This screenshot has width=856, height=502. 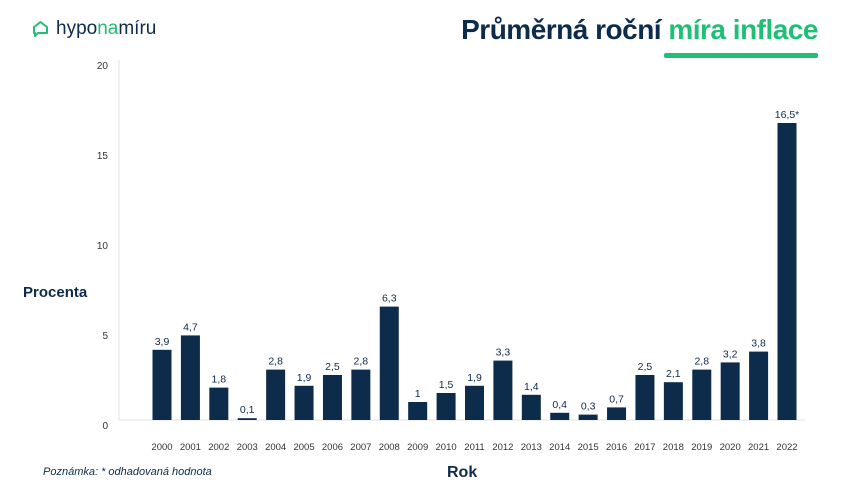 I want to click on x-tick-label: 2009, so click(x=417, y=447).